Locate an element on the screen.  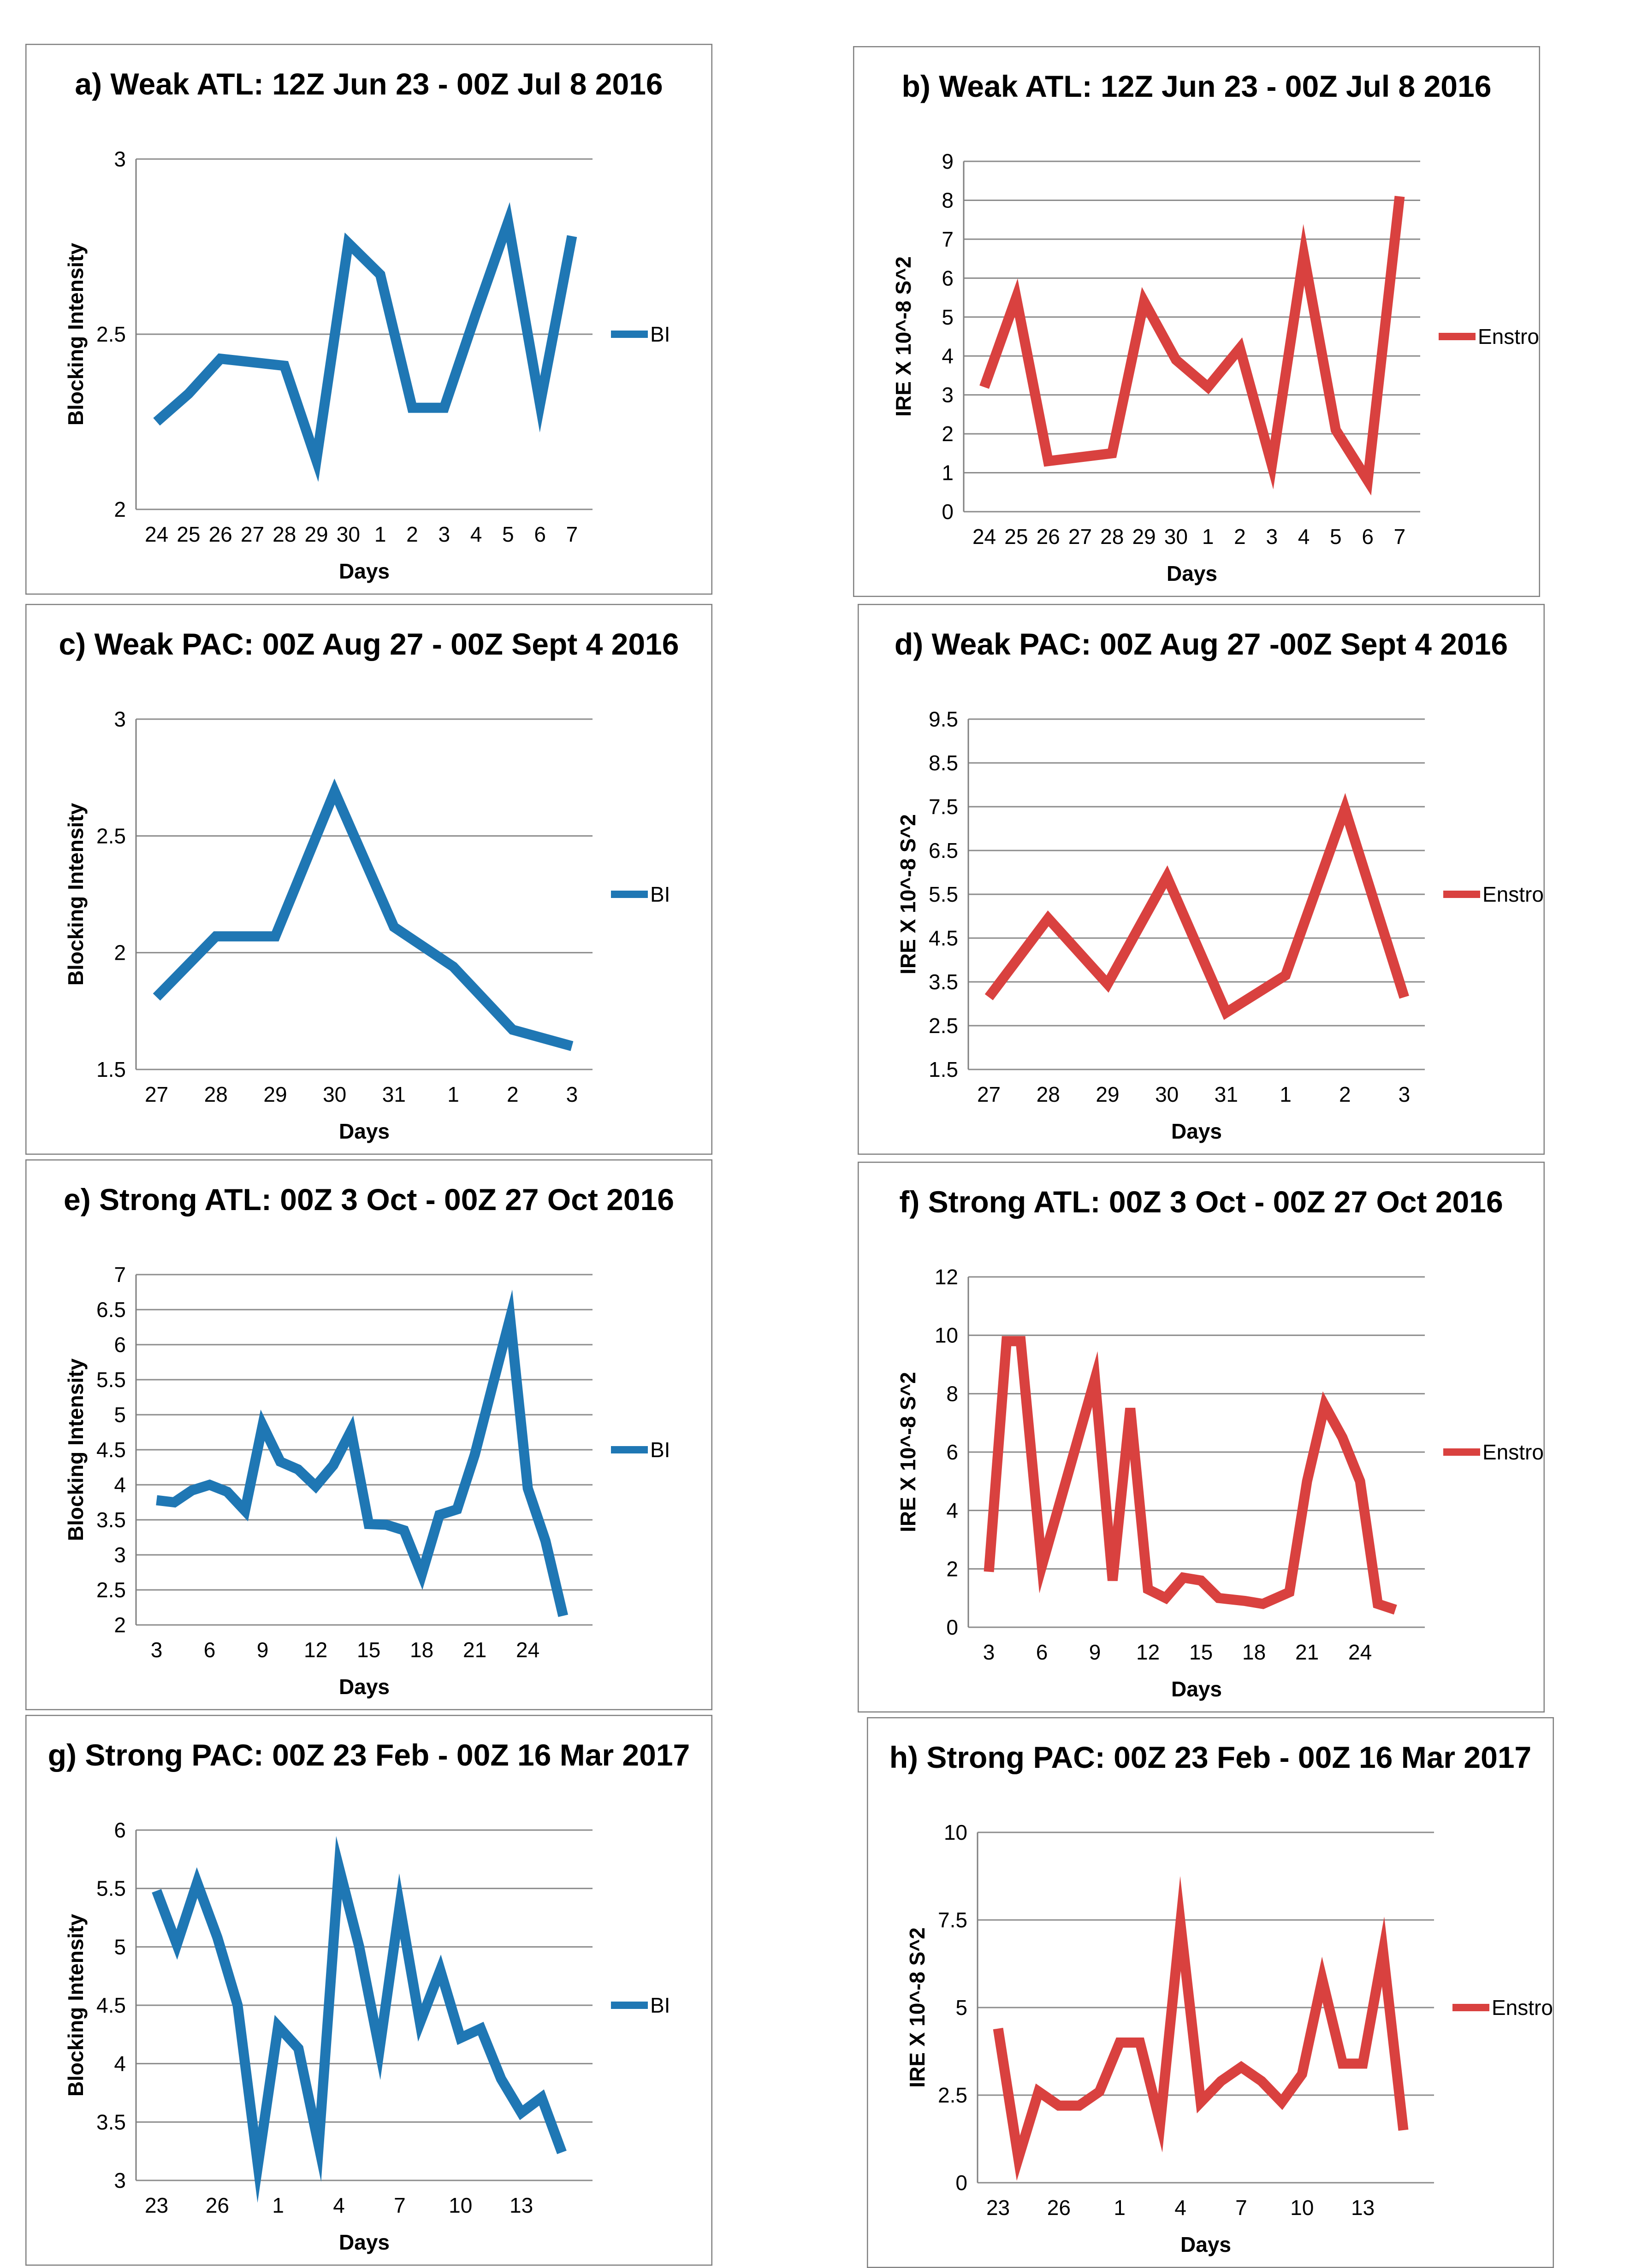
x-axis-title: Days is located at coordinates (1196, 1689).